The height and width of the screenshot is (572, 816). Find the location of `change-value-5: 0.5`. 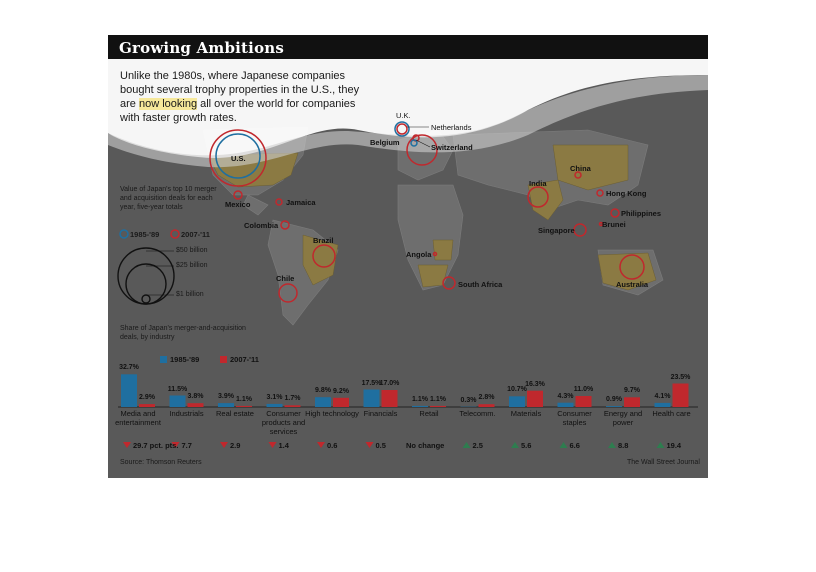

change-value-5: 0.5 is located at coordinates (380, 445).